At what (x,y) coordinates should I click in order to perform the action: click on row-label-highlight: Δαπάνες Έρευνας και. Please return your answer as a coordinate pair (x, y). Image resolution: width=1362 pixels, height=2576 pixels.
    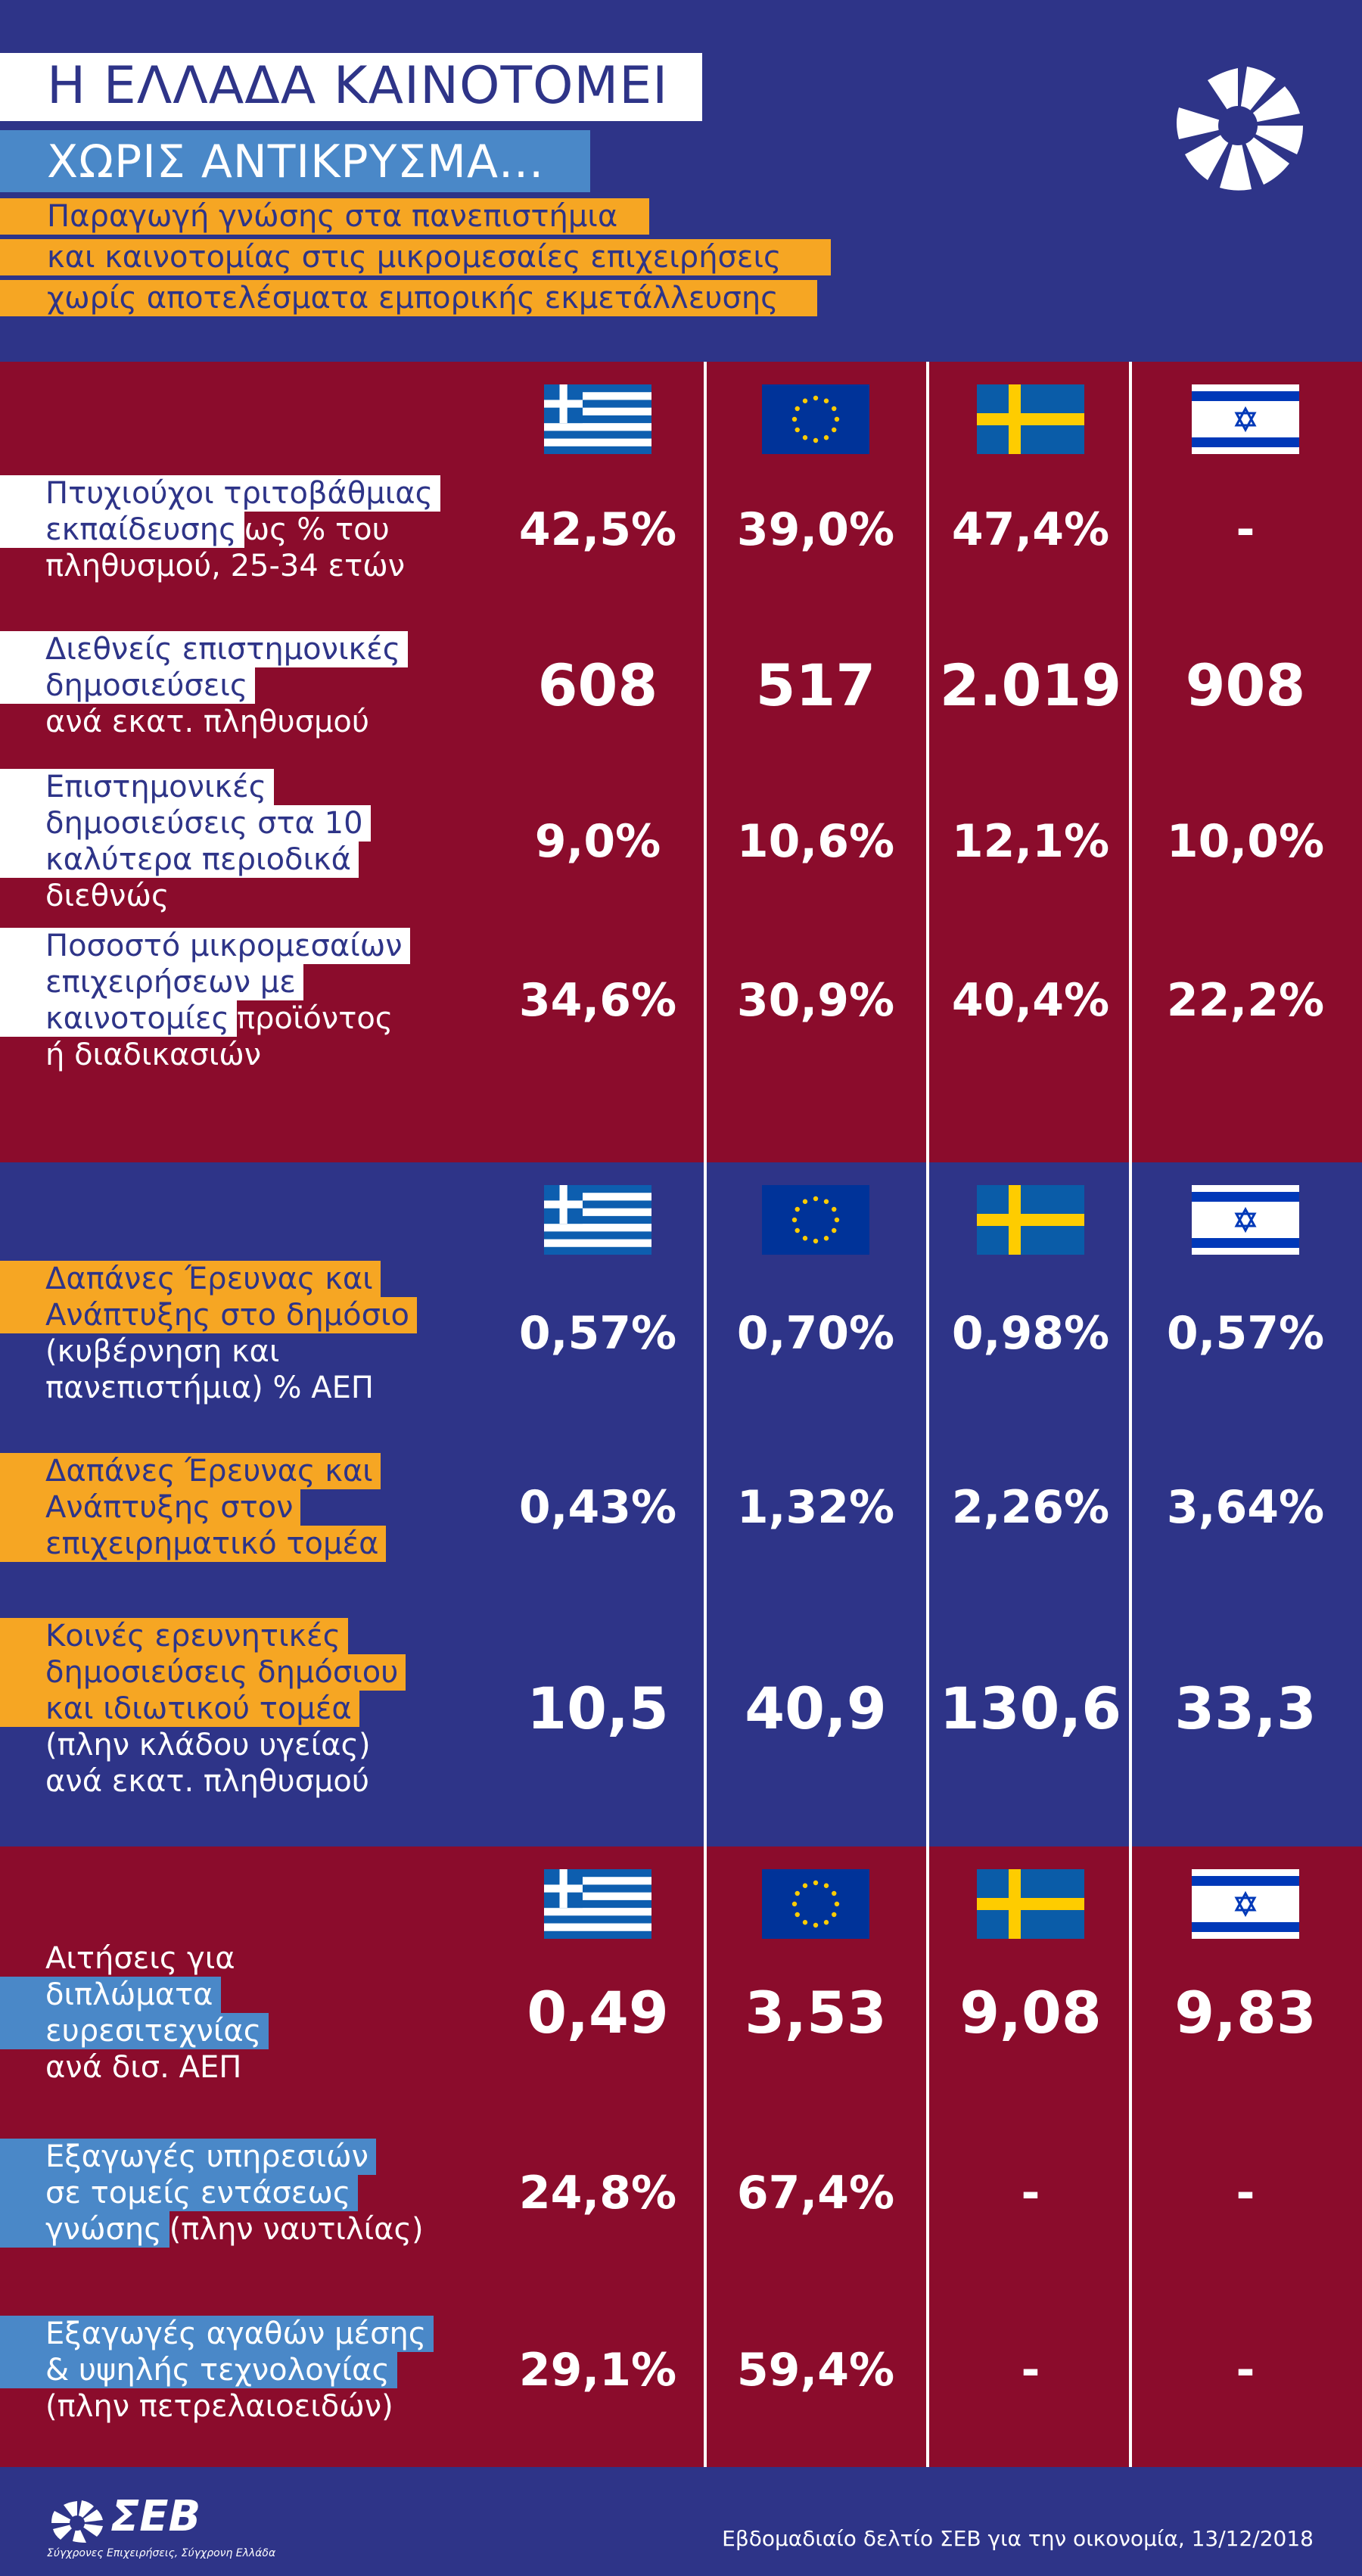
    Looking at the image, I should click on (191, 1471).